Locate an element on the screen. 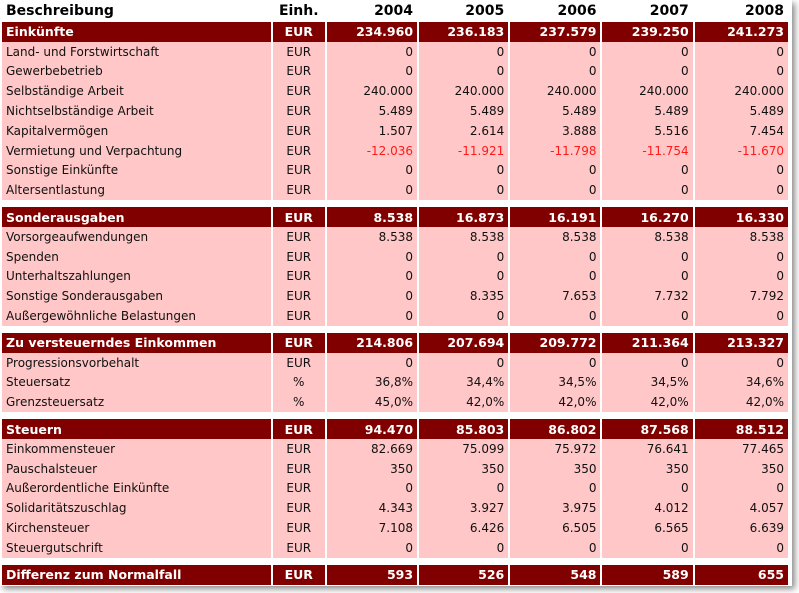  table-row: Land- und Forstwirtschaft EUR 0 0 0 0 0 is located at coordinates (395, 51).